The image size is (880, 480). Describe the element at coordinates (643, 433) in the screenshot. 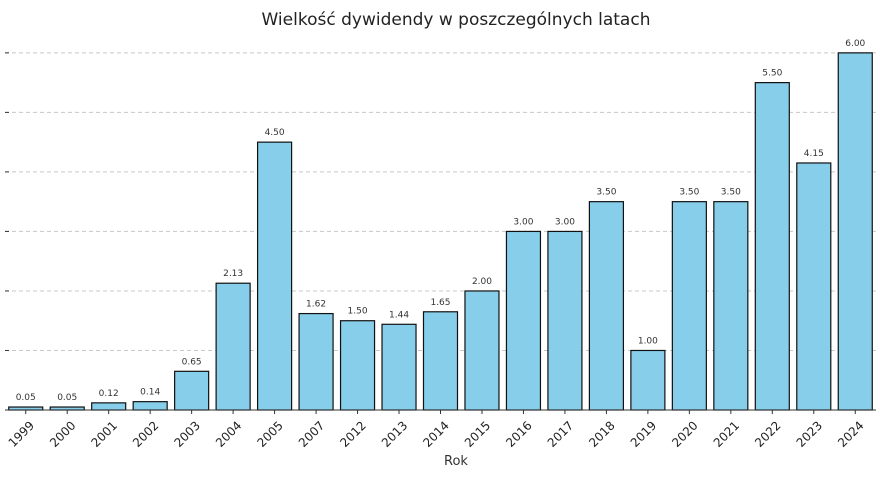

I see `x-tick-label-2019: 2019` at that location.